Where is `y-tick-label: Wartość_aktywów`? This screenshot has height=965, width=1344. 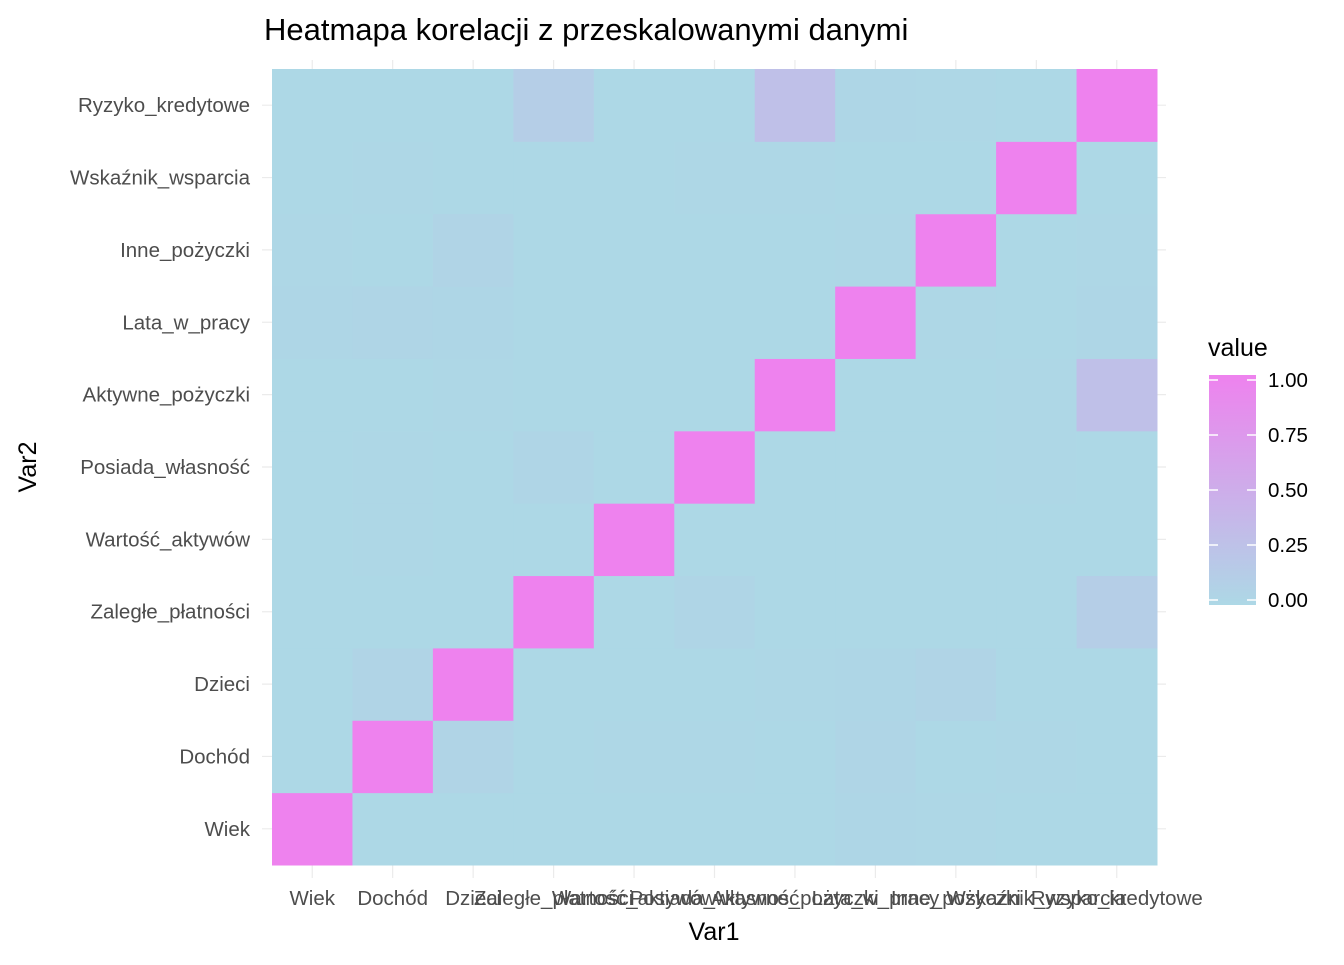
y-tick-label: Wartość_aktywów is located at coordinates (168, 539).